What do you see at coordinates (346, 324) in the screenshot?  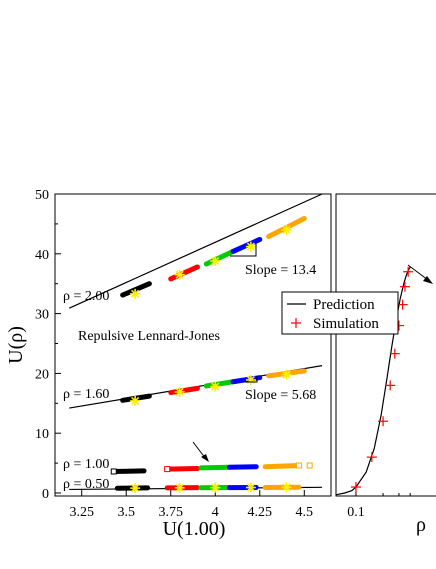 I see `legend-simulation-label: Simulation` at bounding box center [346, 324].